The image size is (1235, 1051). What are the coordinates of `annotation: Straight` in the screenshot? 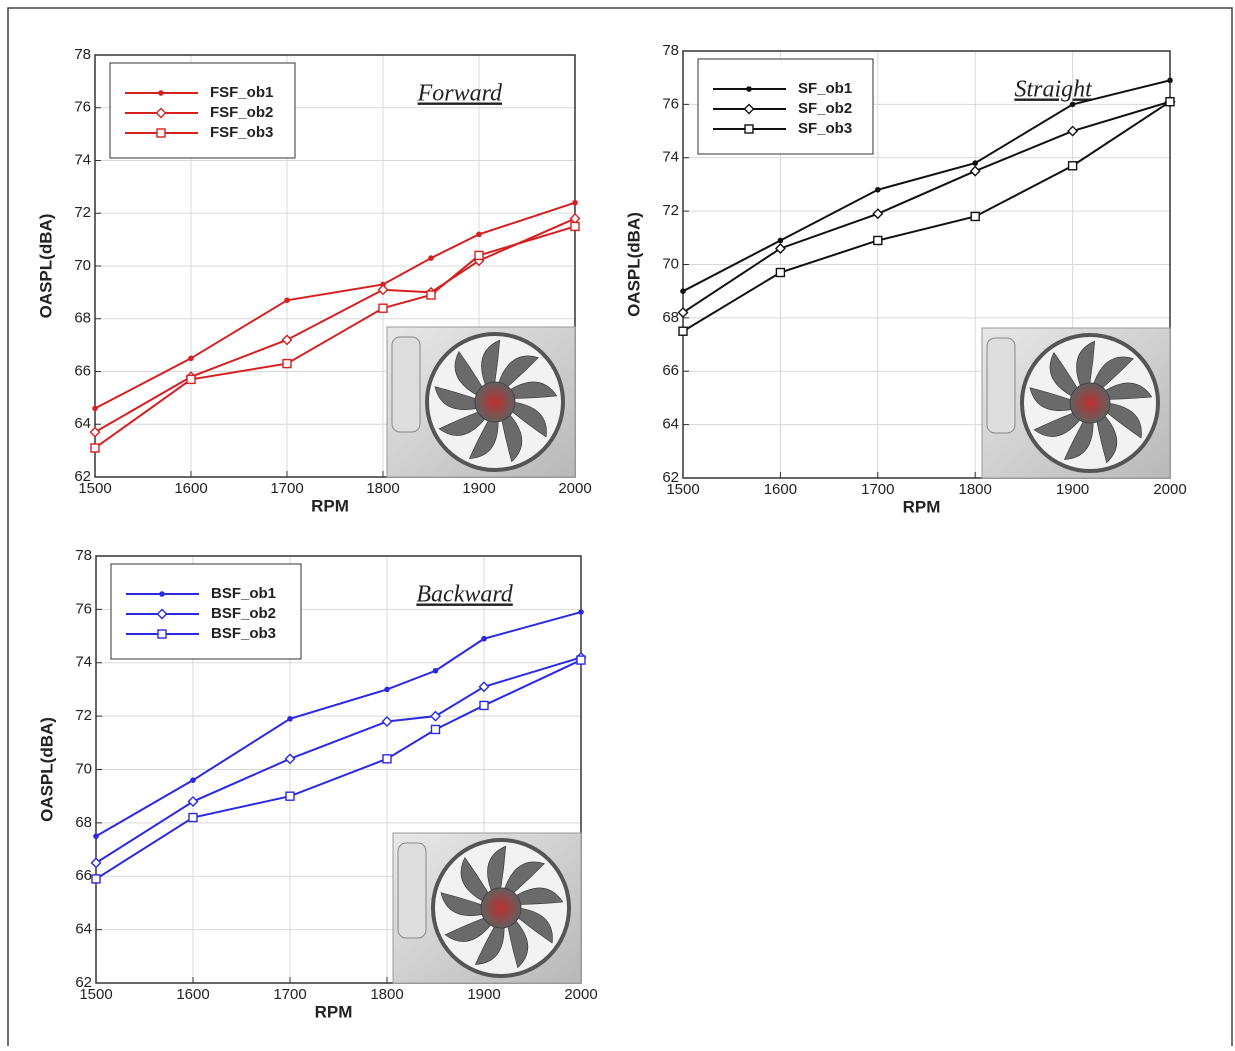 It's located at (1053, 90).